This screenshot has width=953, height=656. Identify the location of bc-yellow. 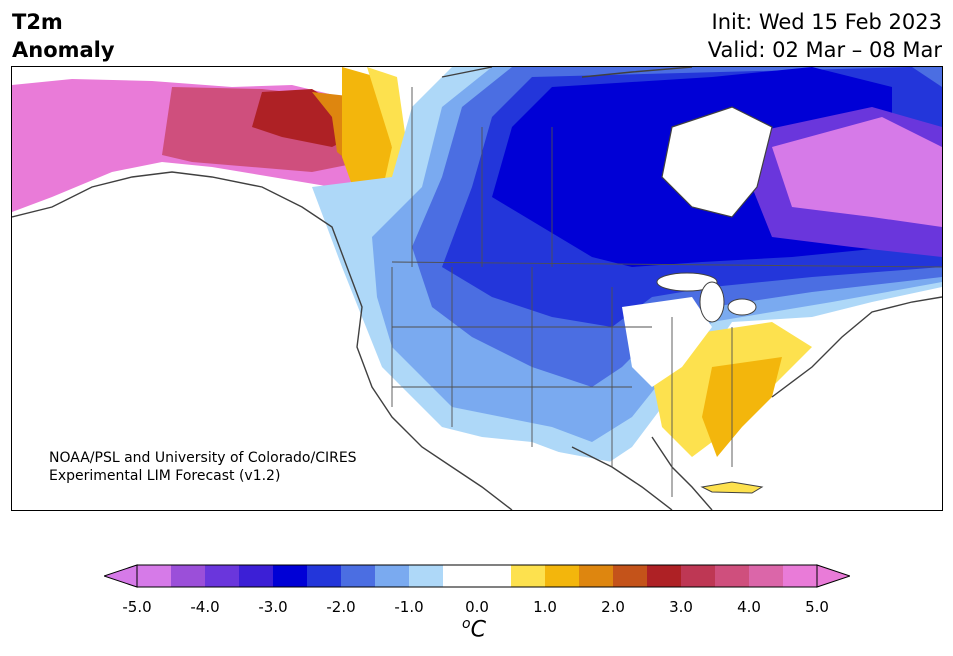
(369, 129).